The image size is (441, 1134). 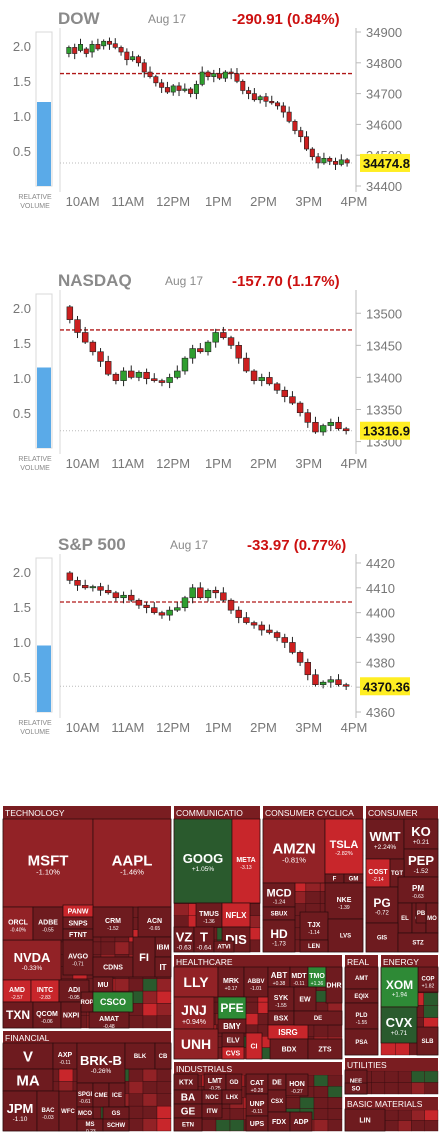 What do you see at coordinates (418, 942) in the screenshot?
I see `stock-tile-stz: STZ` at bounding box center [418, 942].